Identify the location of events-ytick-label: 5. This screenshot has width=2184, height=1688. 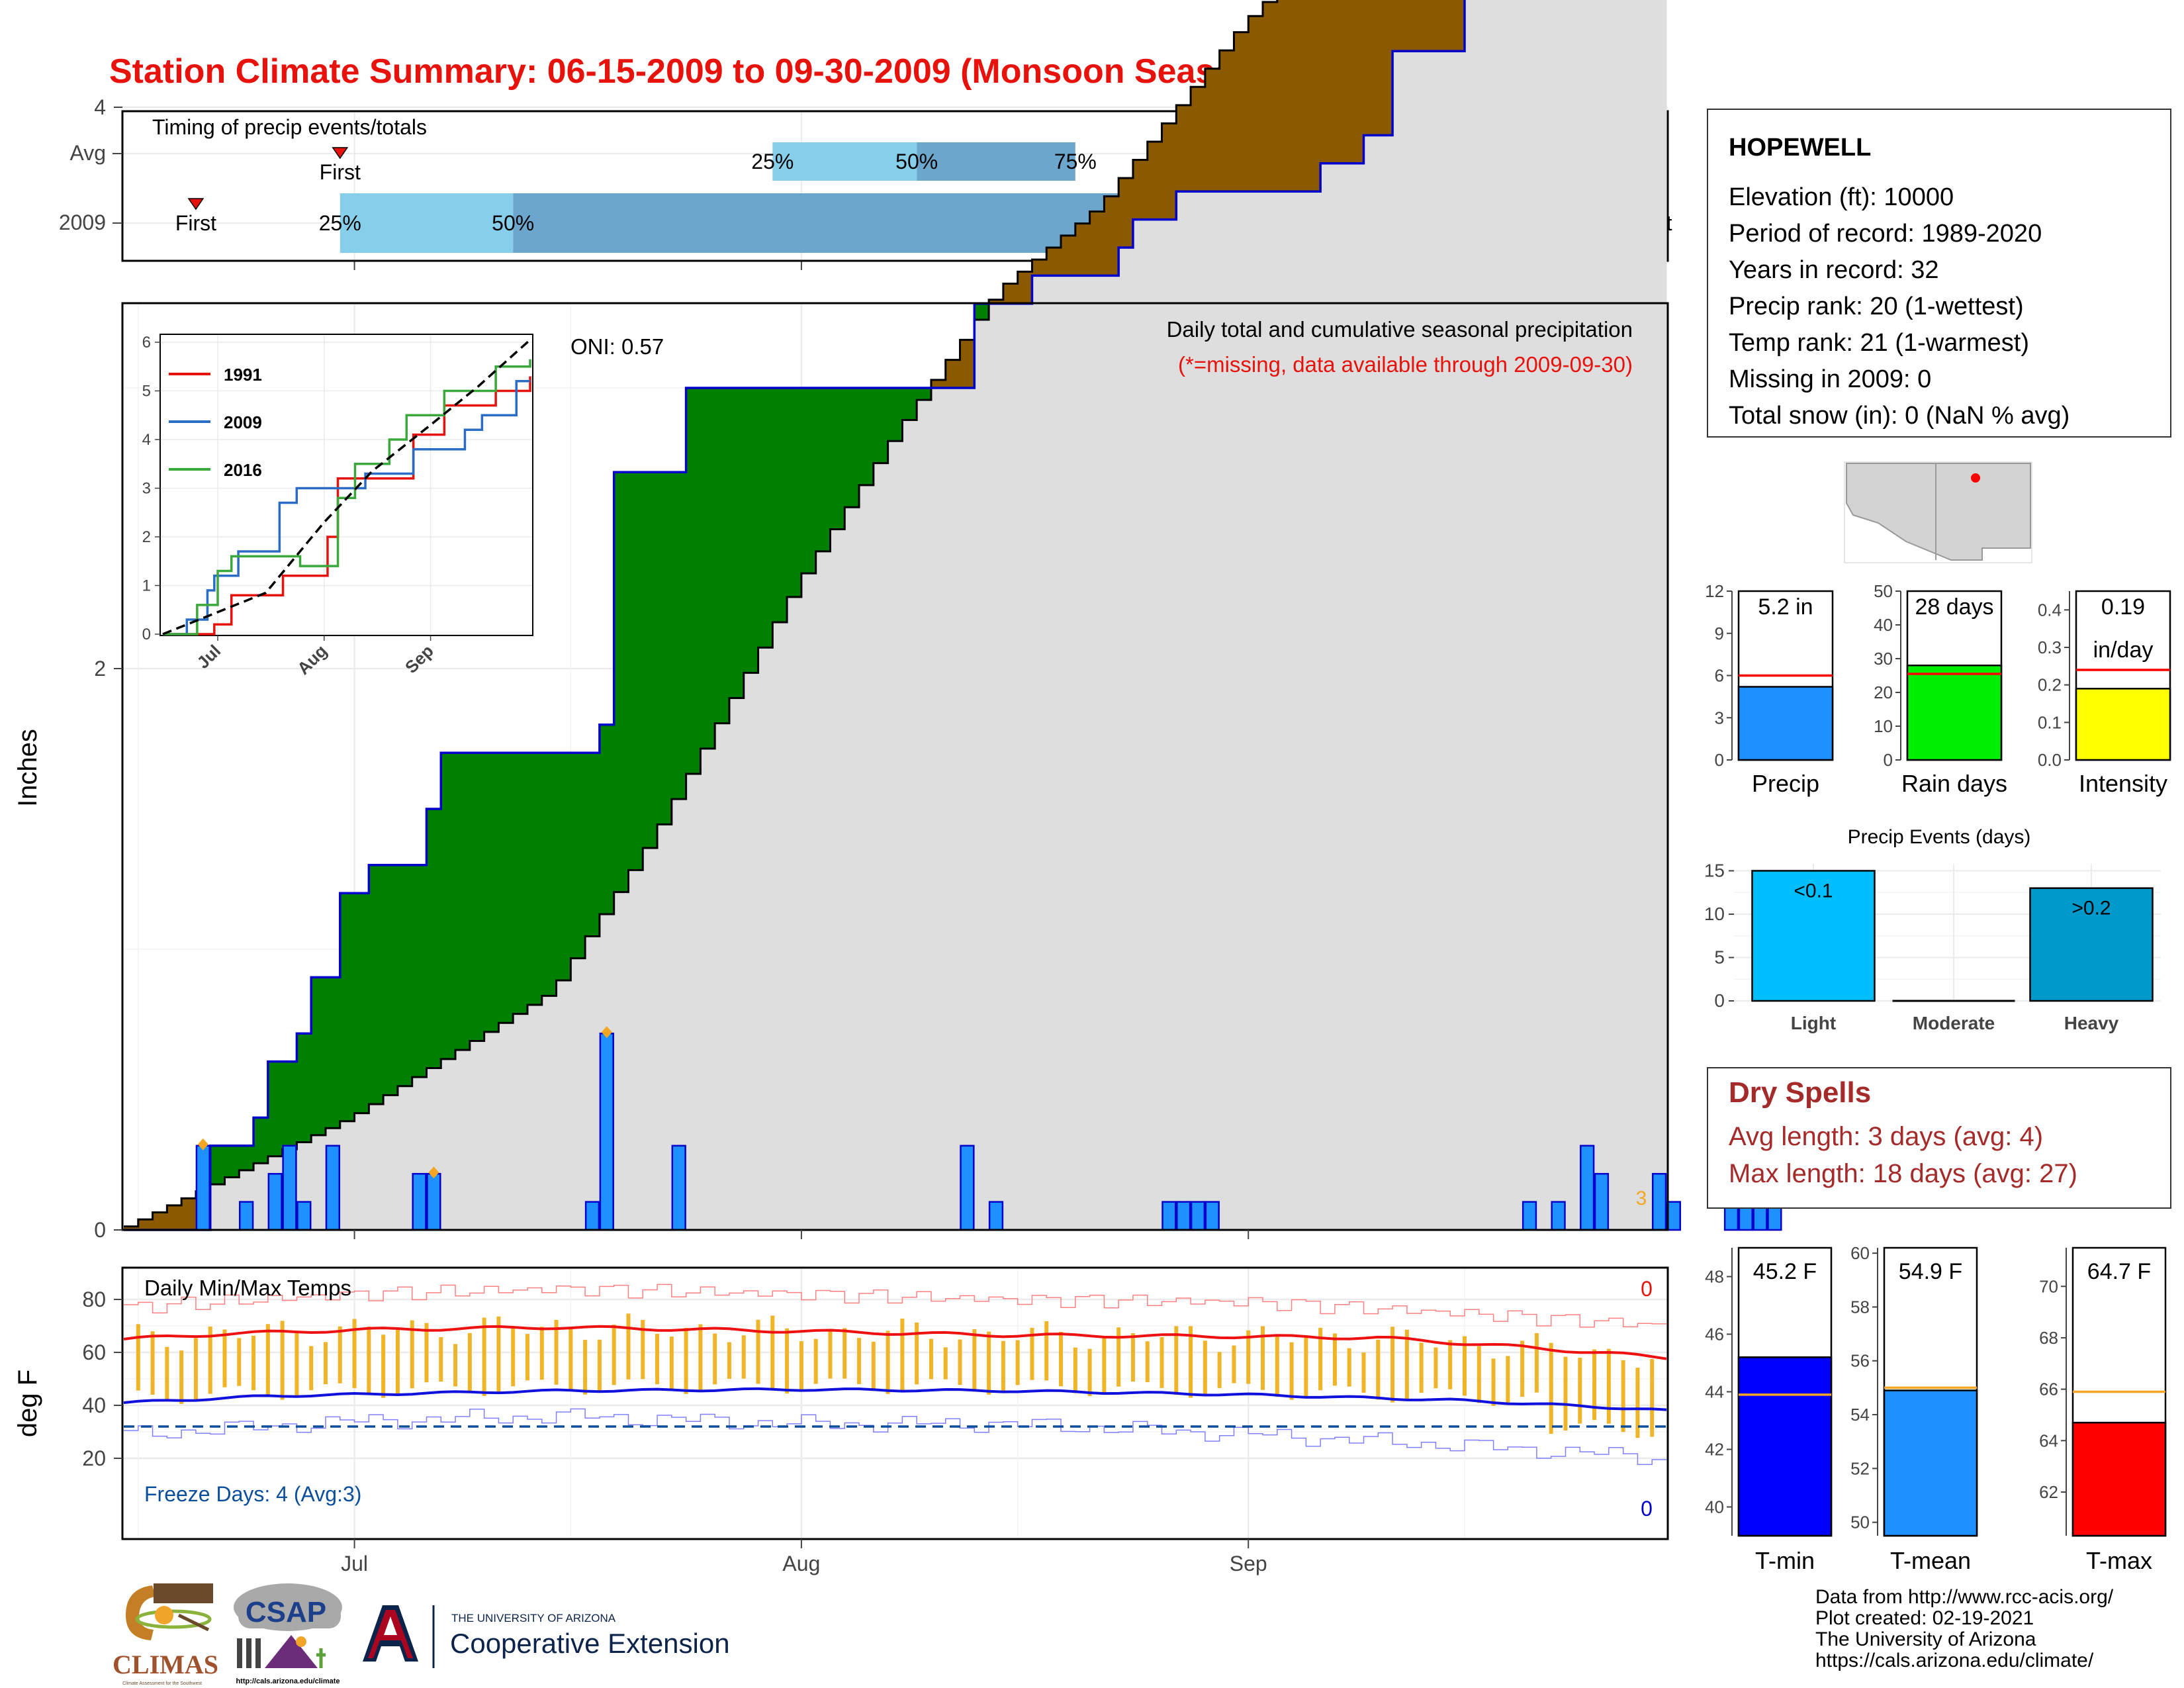
(1720, 957).